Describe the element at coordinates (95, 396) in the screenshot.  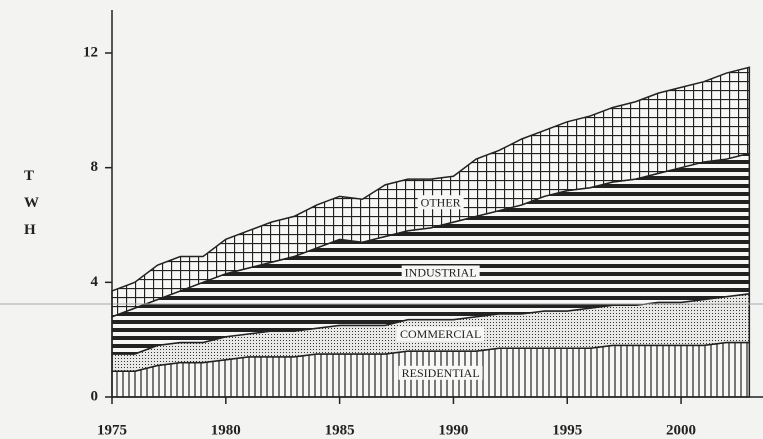
I see `y-tick-label: 0` at that location.